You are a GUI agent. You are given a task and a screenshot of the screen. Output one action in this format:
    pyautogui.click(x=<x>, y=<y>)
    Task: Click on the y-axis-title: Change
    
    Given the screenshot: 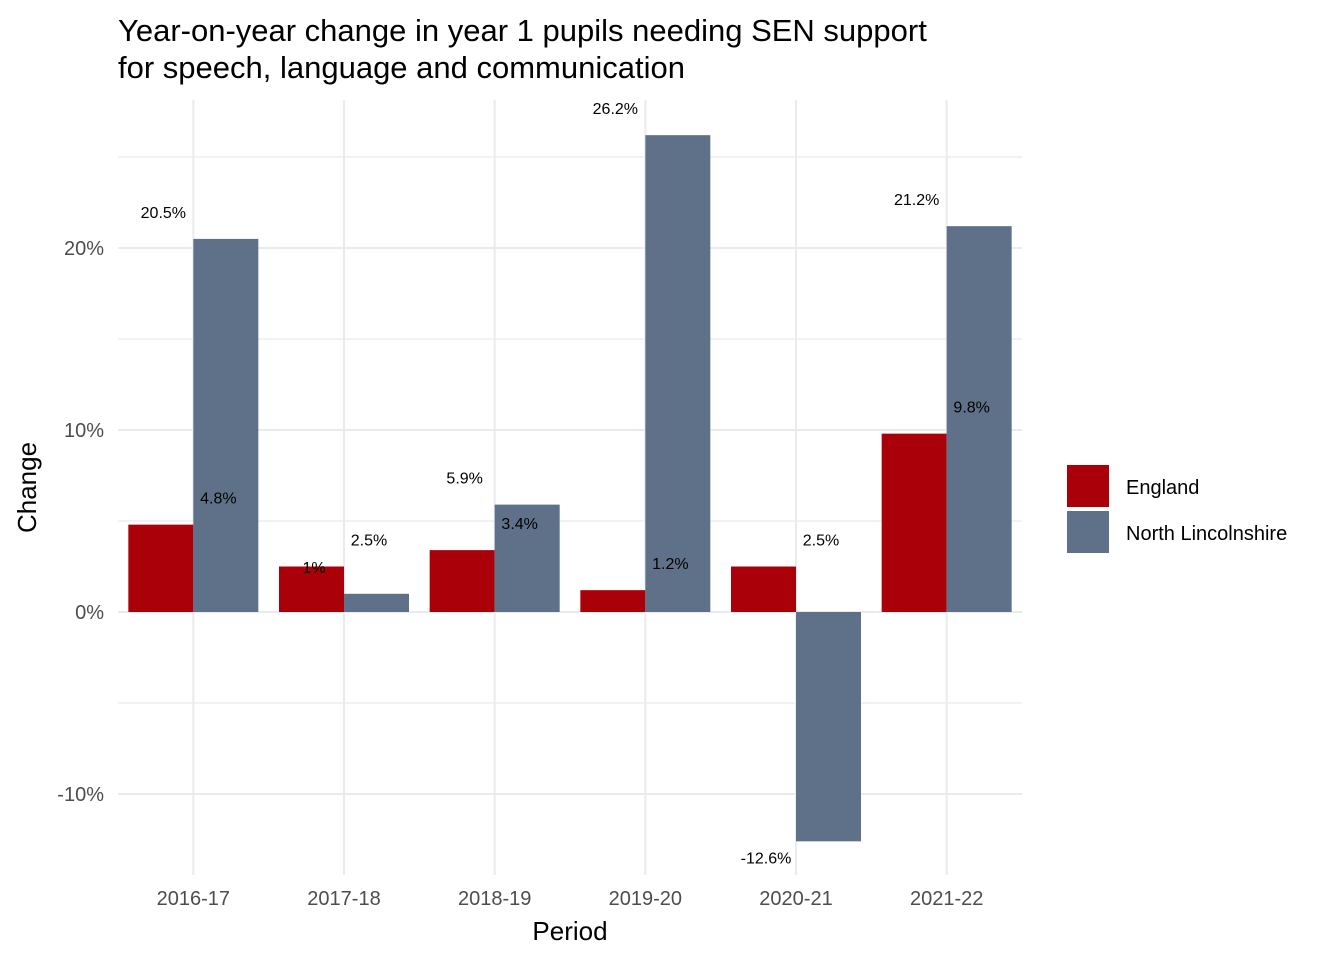 What is the action you would take?
    pyautogui.click(x=27, y=487)
    